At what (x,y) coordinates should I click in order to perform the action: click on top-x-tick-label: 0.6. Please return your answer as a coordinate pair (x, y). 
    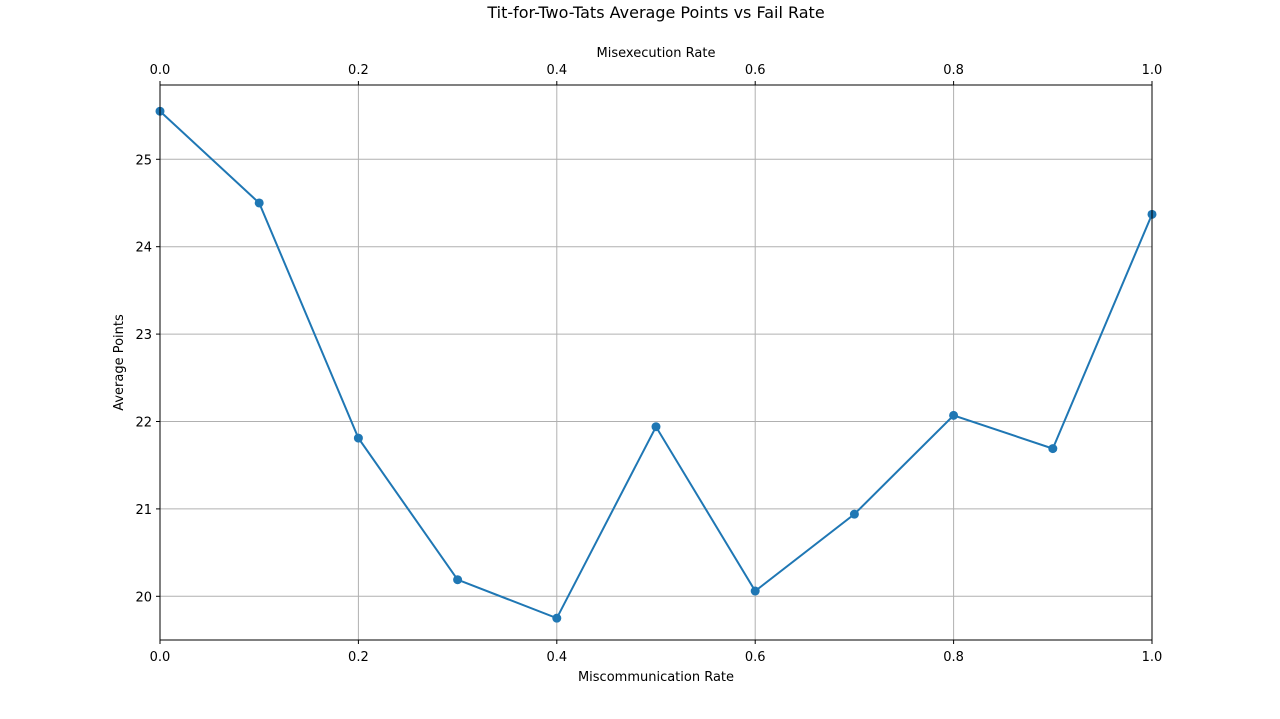
    Looking at the image, I should click on (755, 70).